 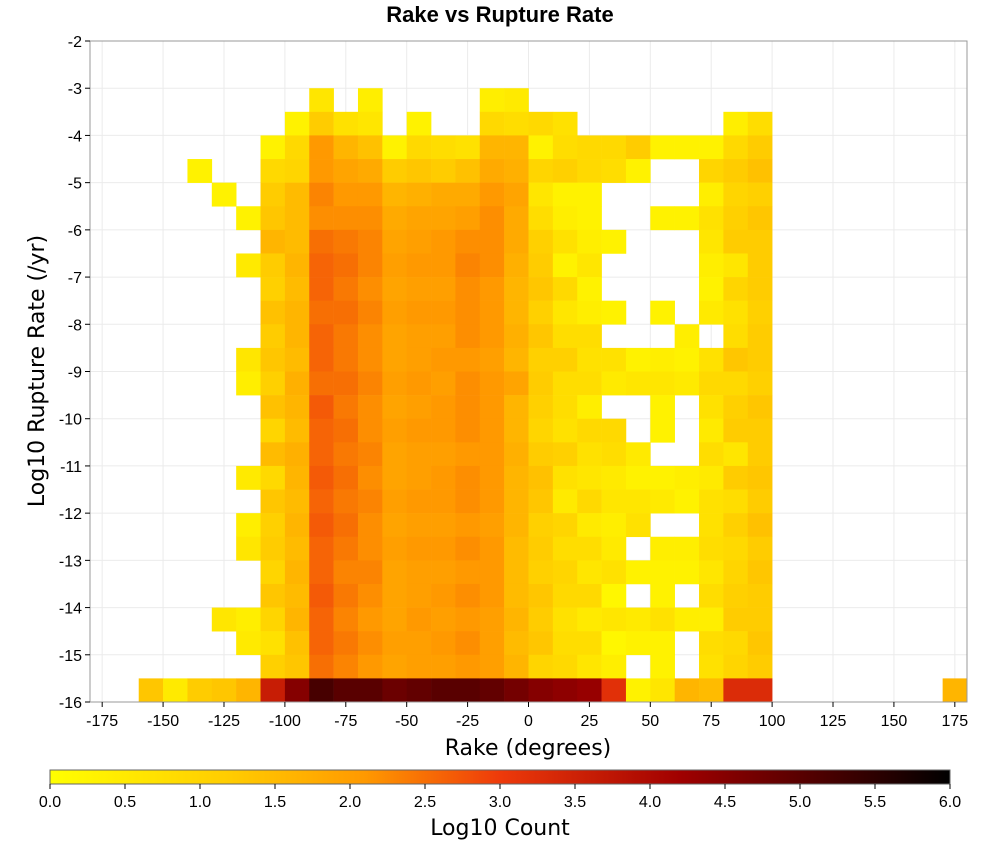 What do you see at coordinates (500, 828) in the screenshot?
I see `colorbar-label: Log10 Count` at bounding box center [500, 828].